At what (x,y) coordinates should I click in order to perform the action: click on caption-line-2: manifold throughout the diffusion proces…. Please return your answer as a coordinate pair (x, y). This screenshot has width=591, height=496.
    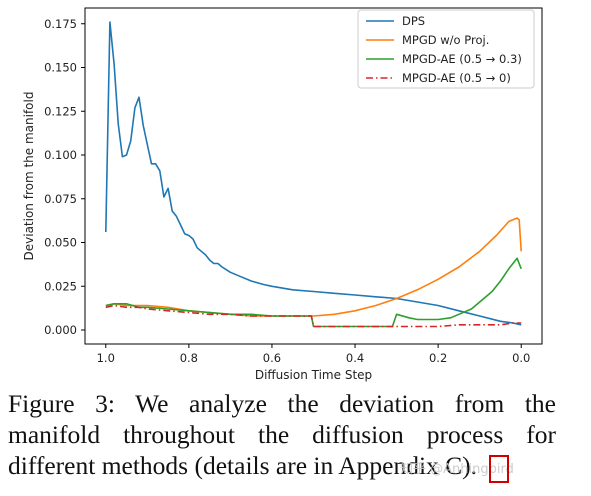
    Looking at the image, I should click on (282, 434).